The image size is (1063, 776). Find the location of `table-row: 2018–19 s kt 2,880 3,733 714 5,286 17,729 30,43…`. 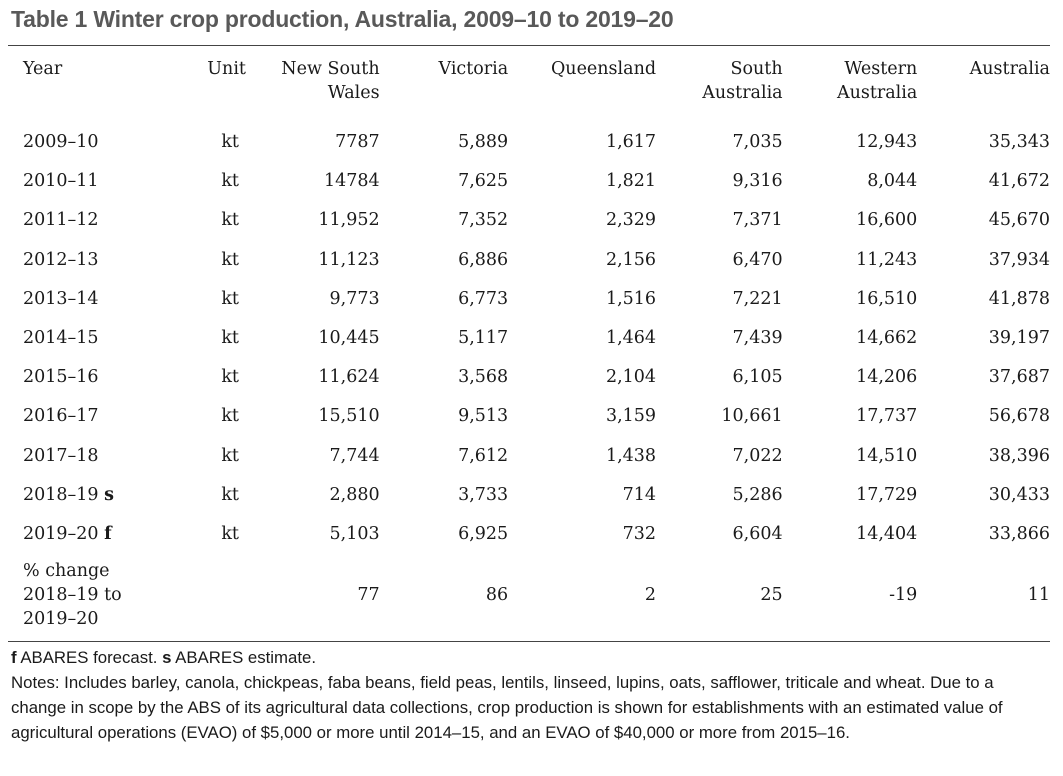

table-row: 2018–19 s kt 2,880 3,733 714 5,286 17,729 30,43… is located at coordinates (529, 495).